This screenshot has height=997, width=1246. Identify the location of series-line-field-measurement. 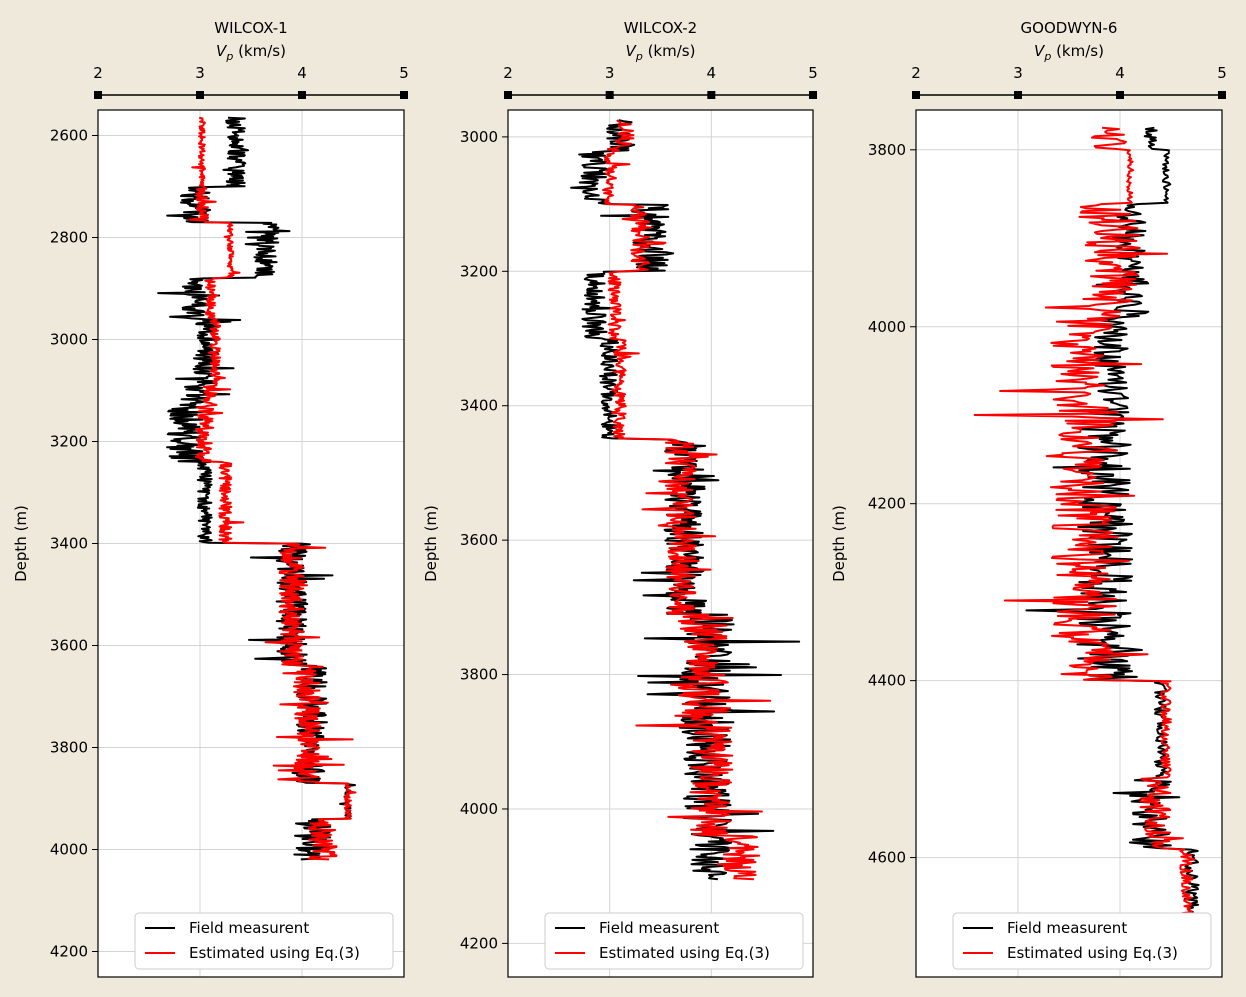
(256, 488).